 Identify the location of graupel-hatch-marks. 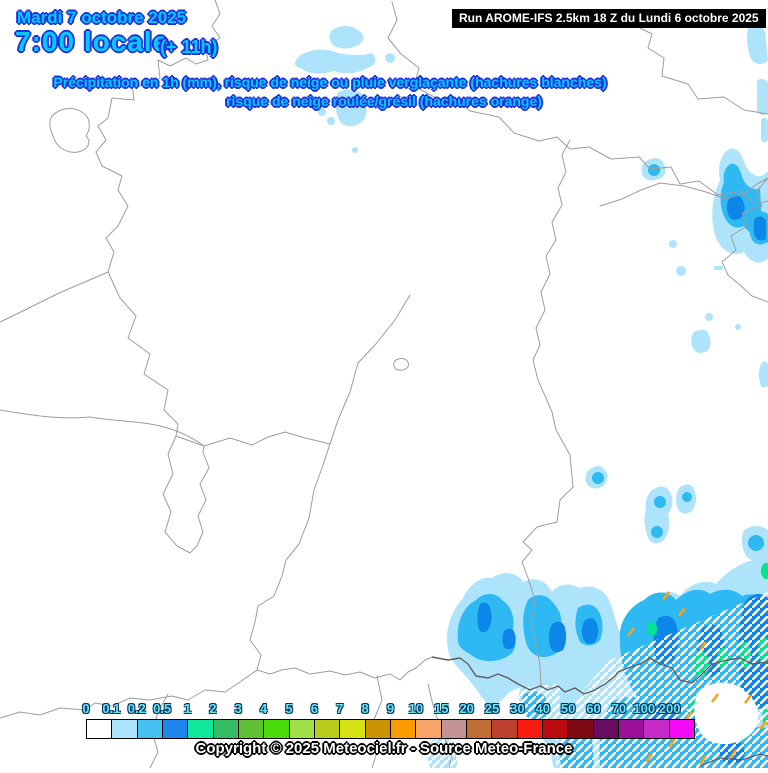
(697, 678).